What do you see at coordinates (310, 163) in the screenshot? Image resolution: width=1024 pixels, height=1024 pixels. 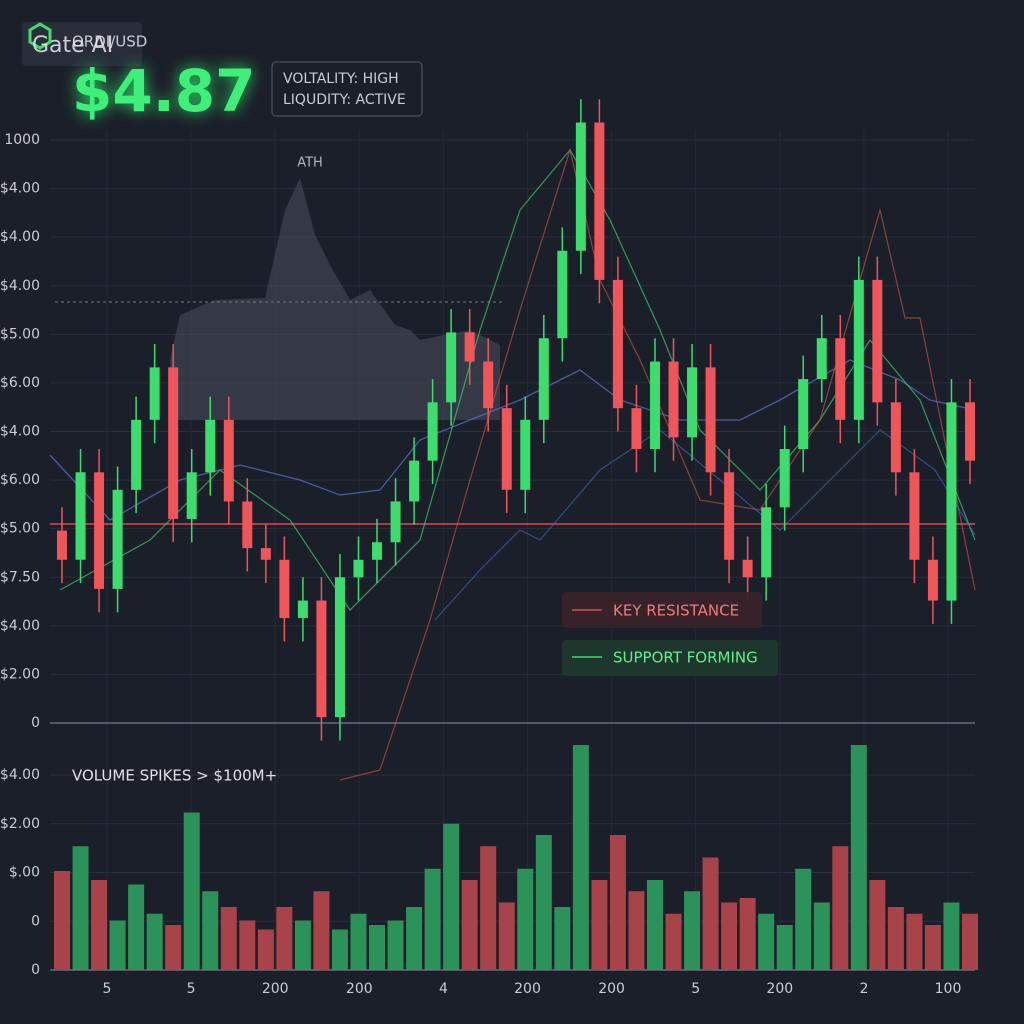 I see `ath-label: ATH` at bounding box center [310, 163].